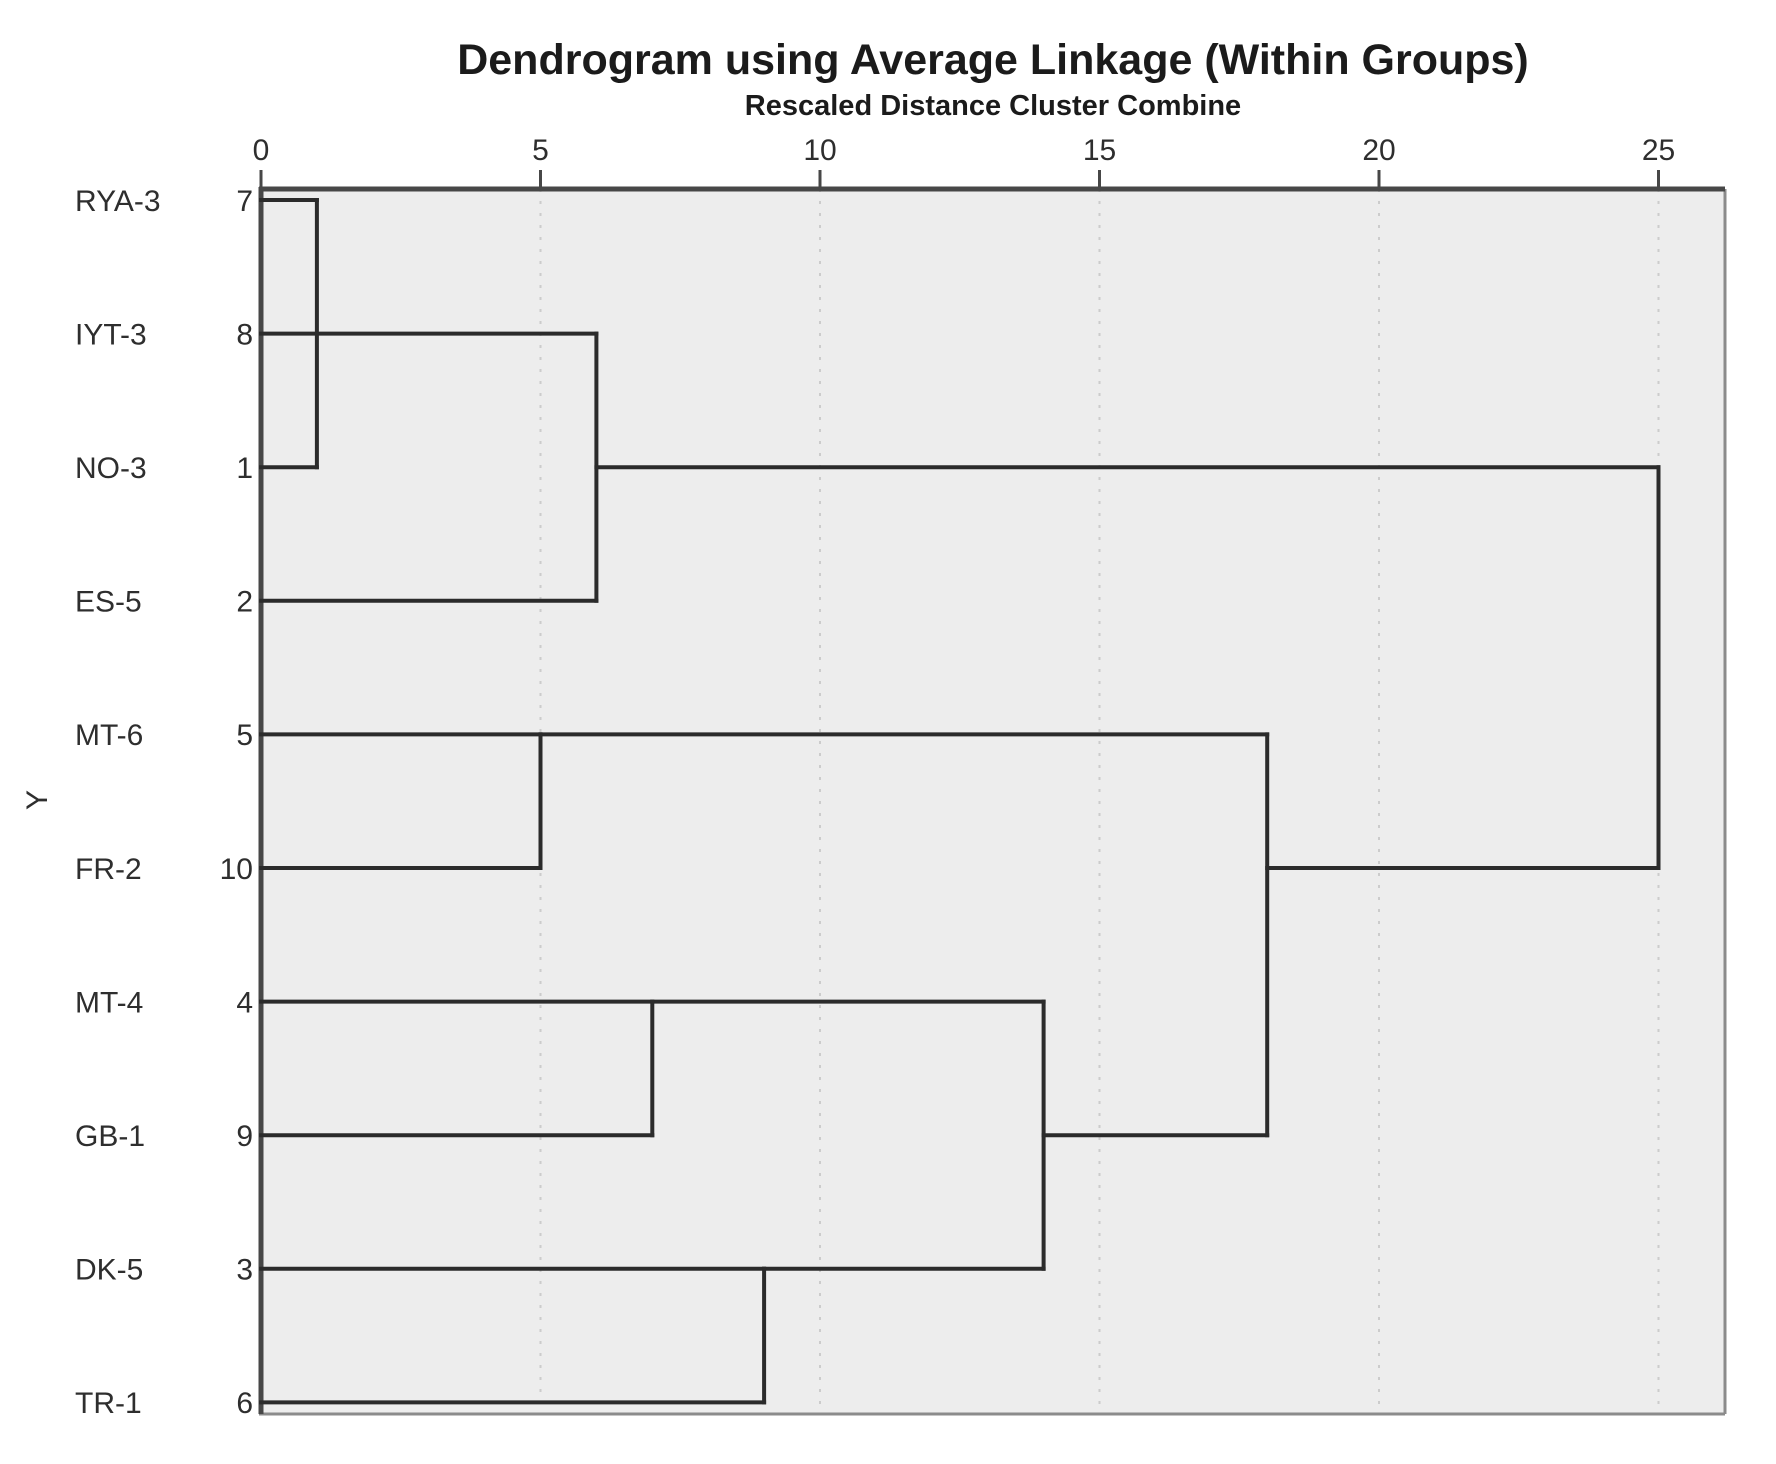  I want to click on case-number: 5, so click(244, 735).